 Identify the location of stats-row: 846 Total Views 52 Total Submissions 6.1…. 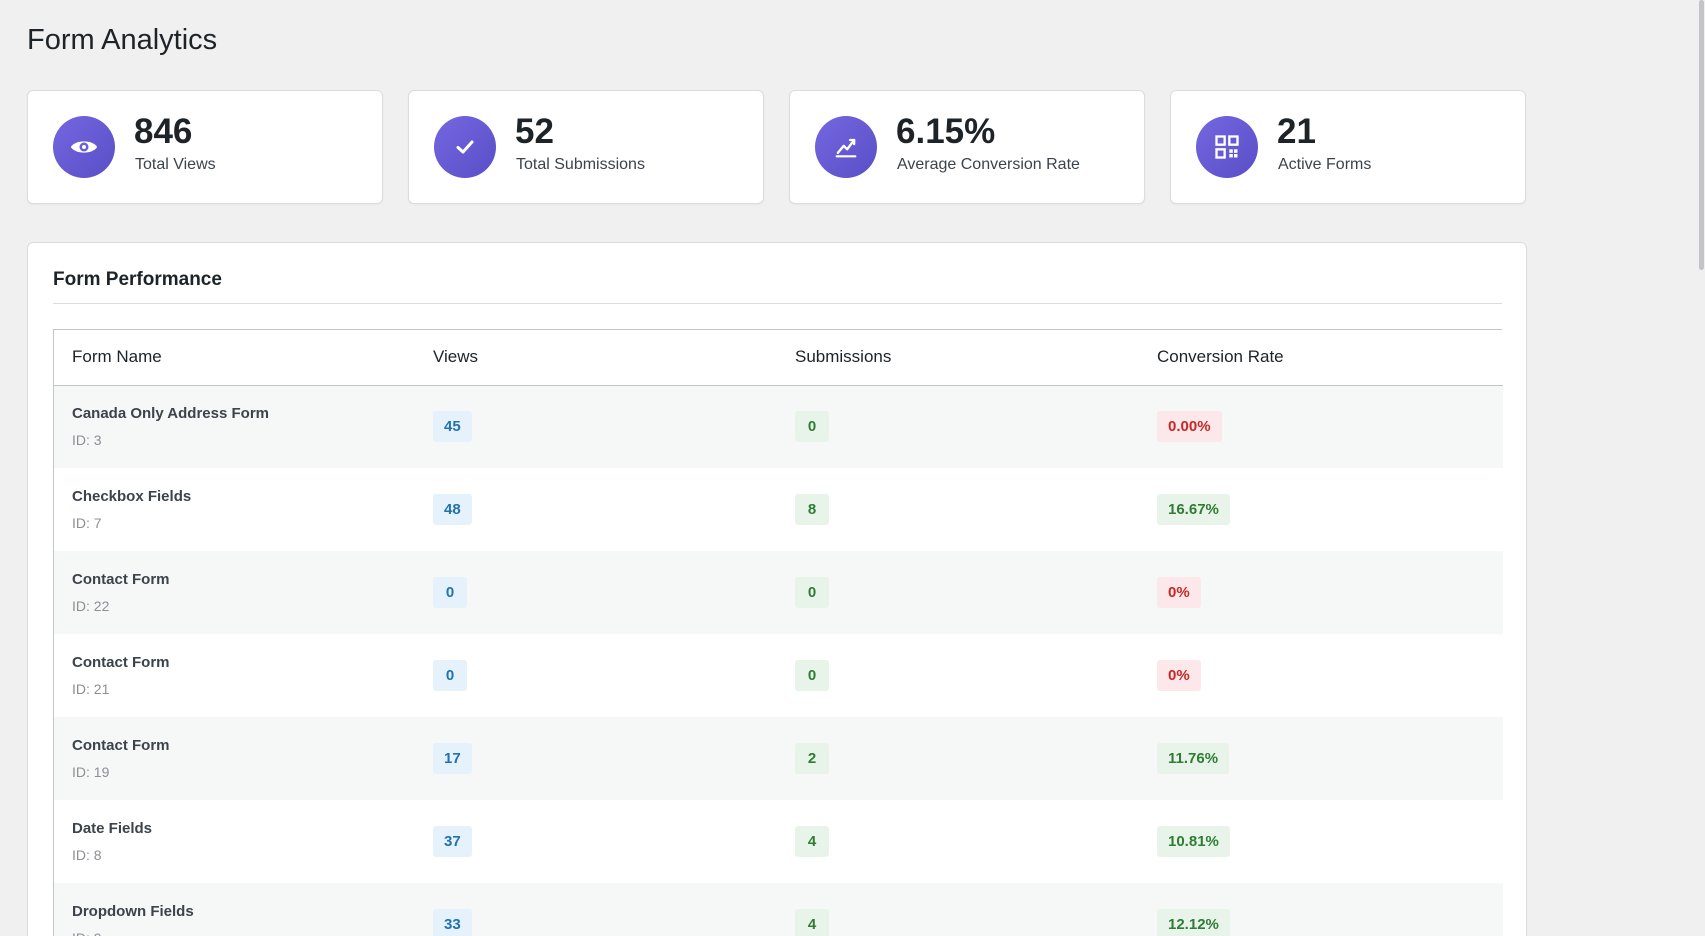
(777, 147).